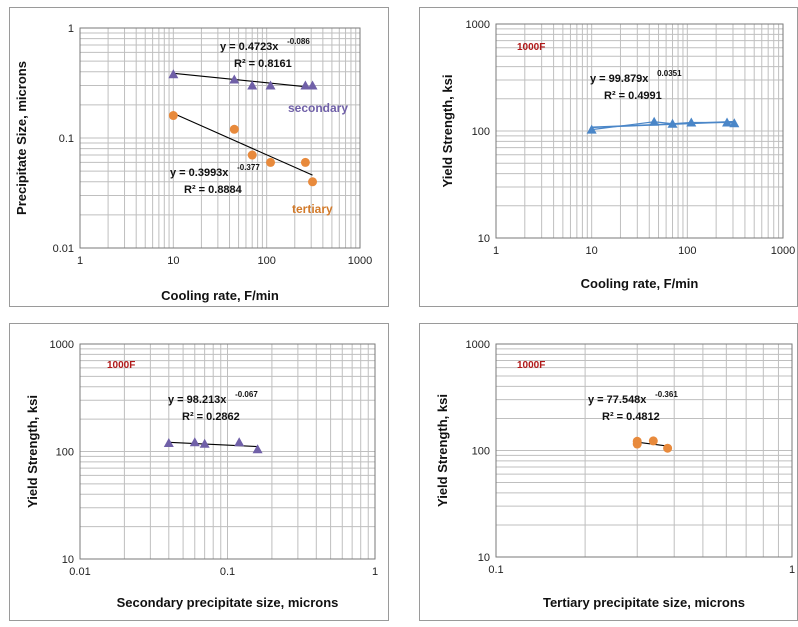  Describe the element at coordinates (21, 138) in the screenshot. I see `y-axis-label: Precipitate Size, microns` at that location.